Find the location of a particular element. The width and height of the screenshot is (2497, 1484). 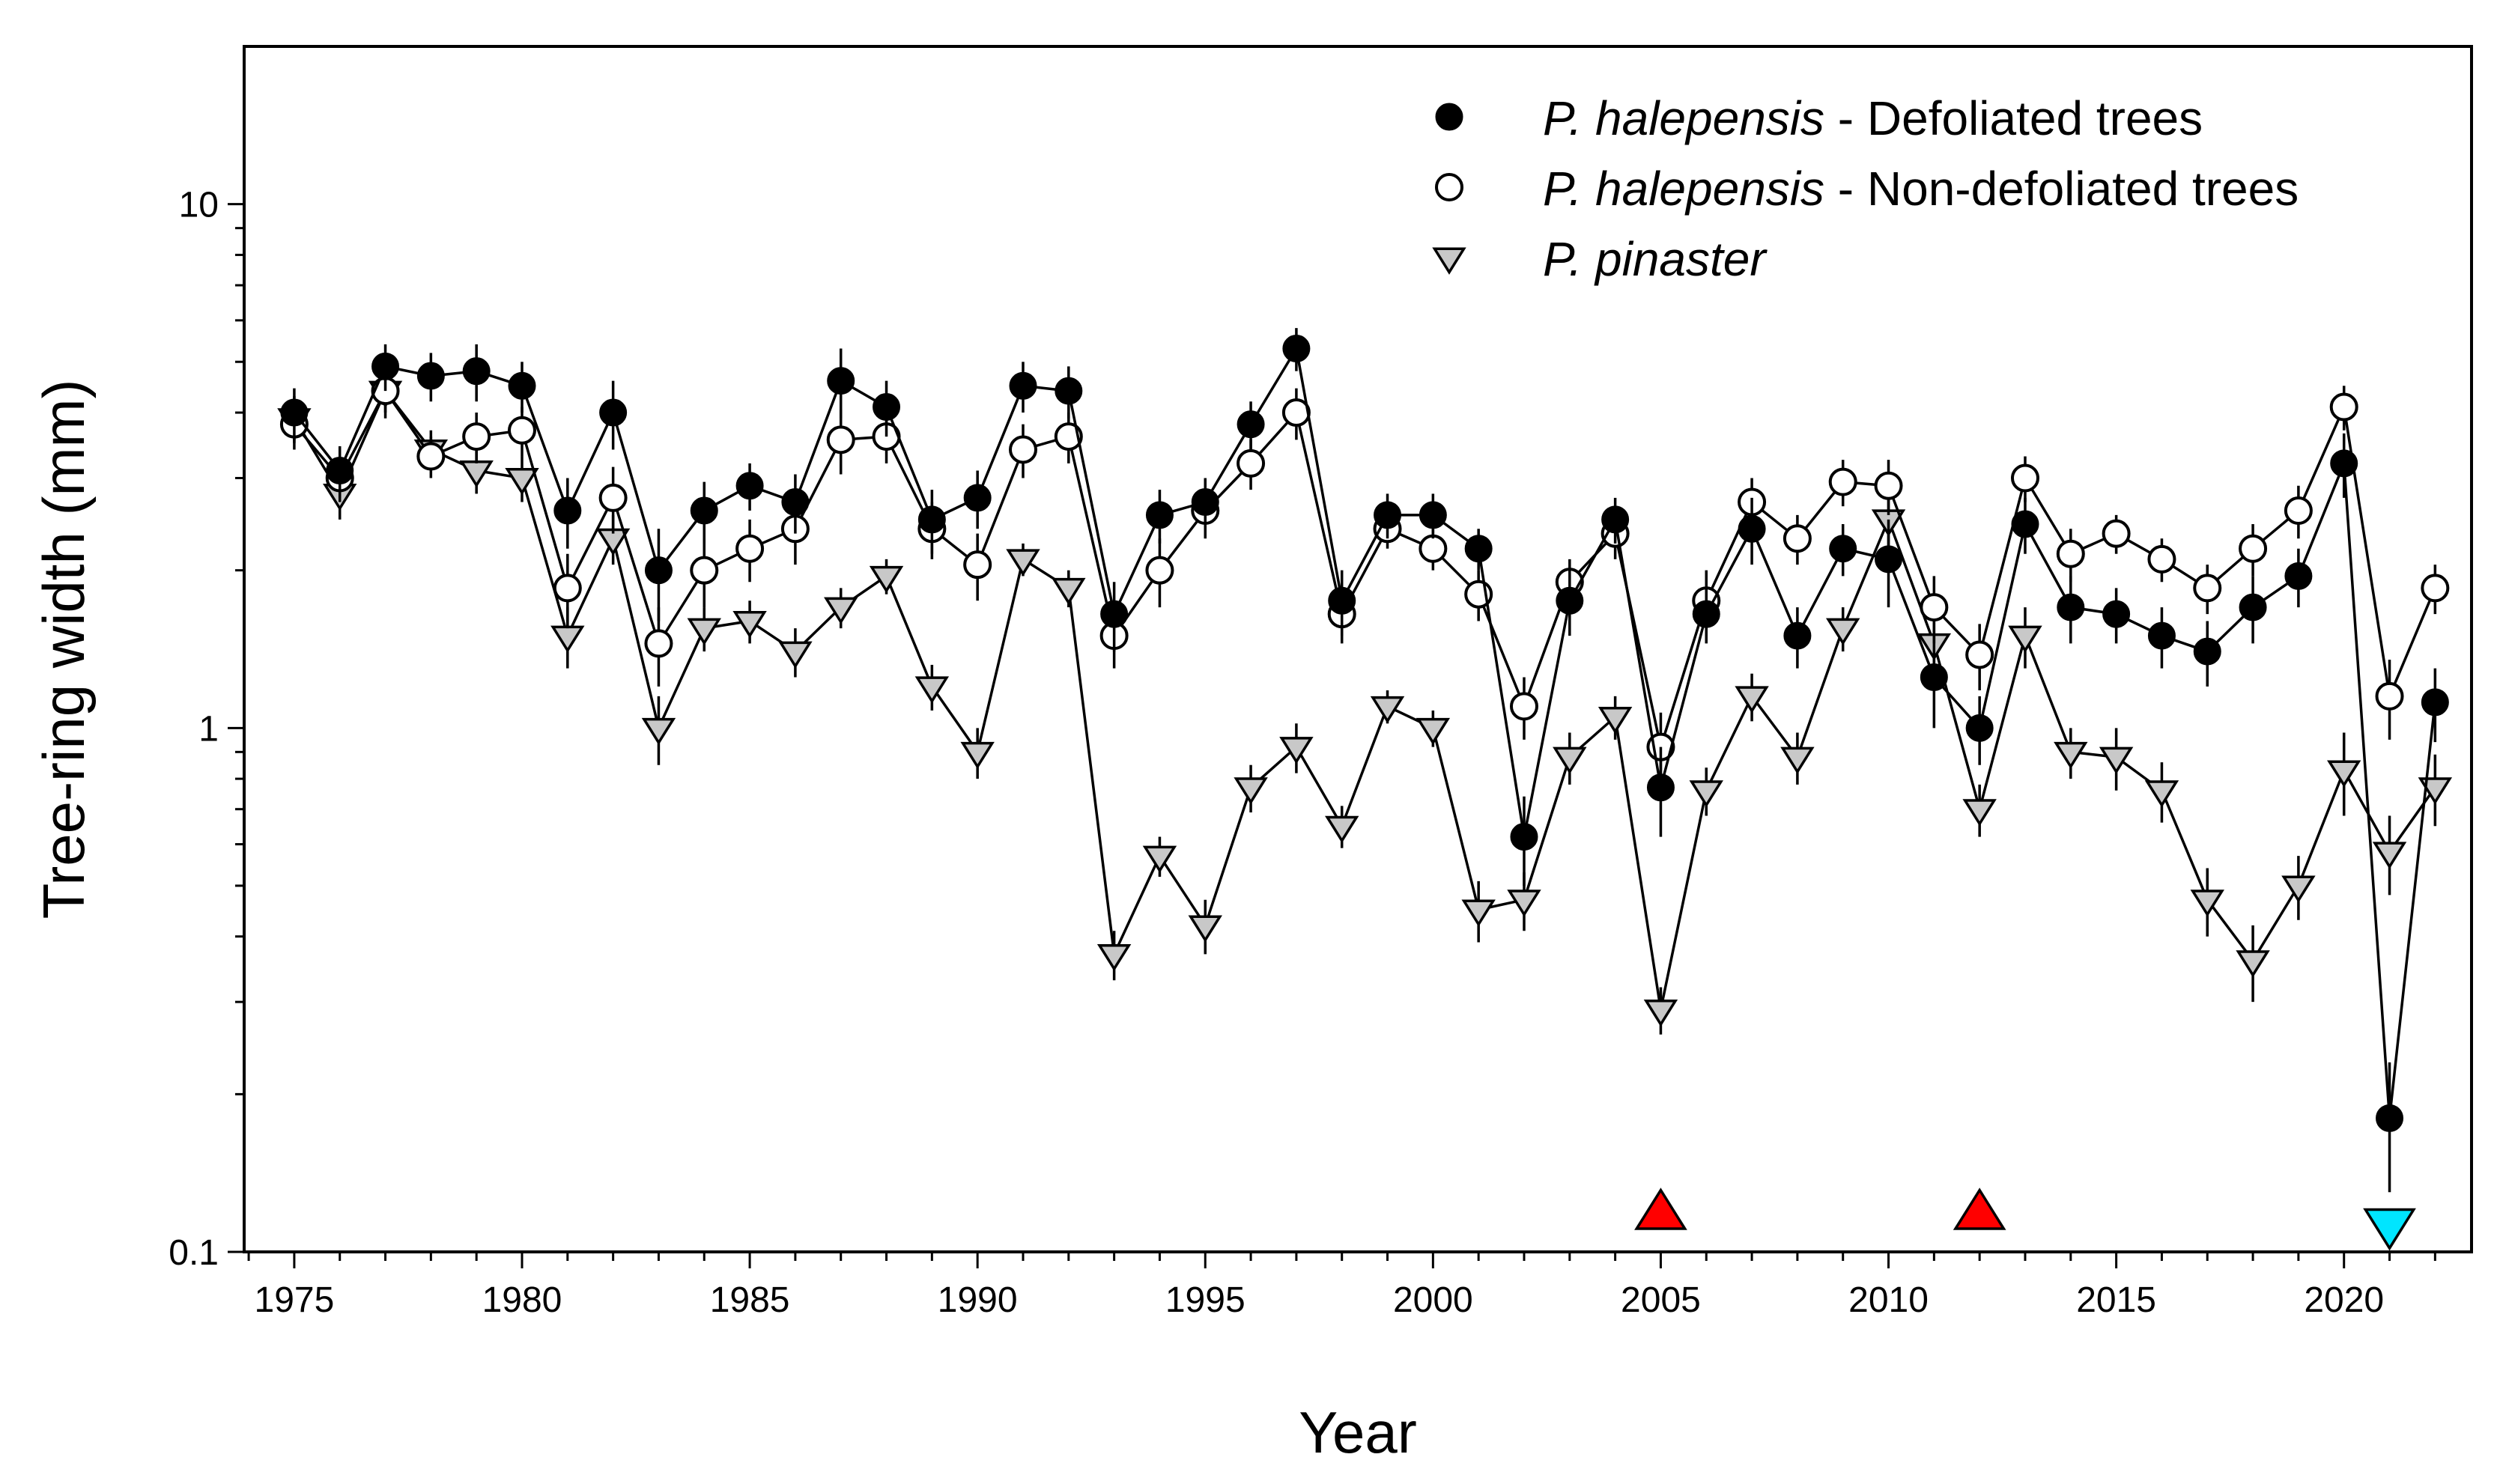

event-markers is located at coordinates (2025, 1219).